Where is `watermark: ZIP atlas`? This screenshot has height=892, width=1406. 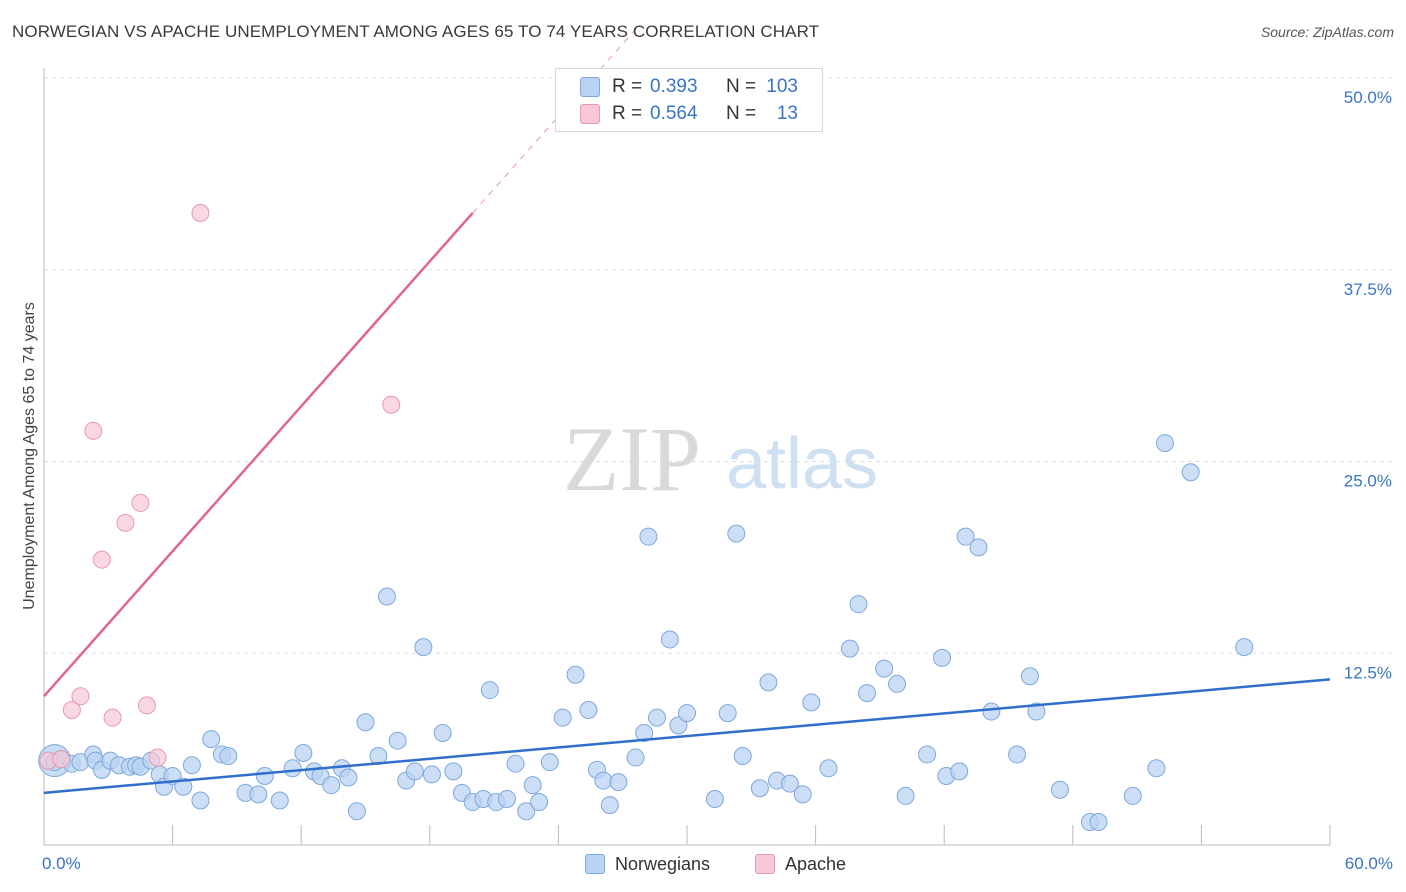
watermark: ZIP atlas is located at coordinates (720, 459).